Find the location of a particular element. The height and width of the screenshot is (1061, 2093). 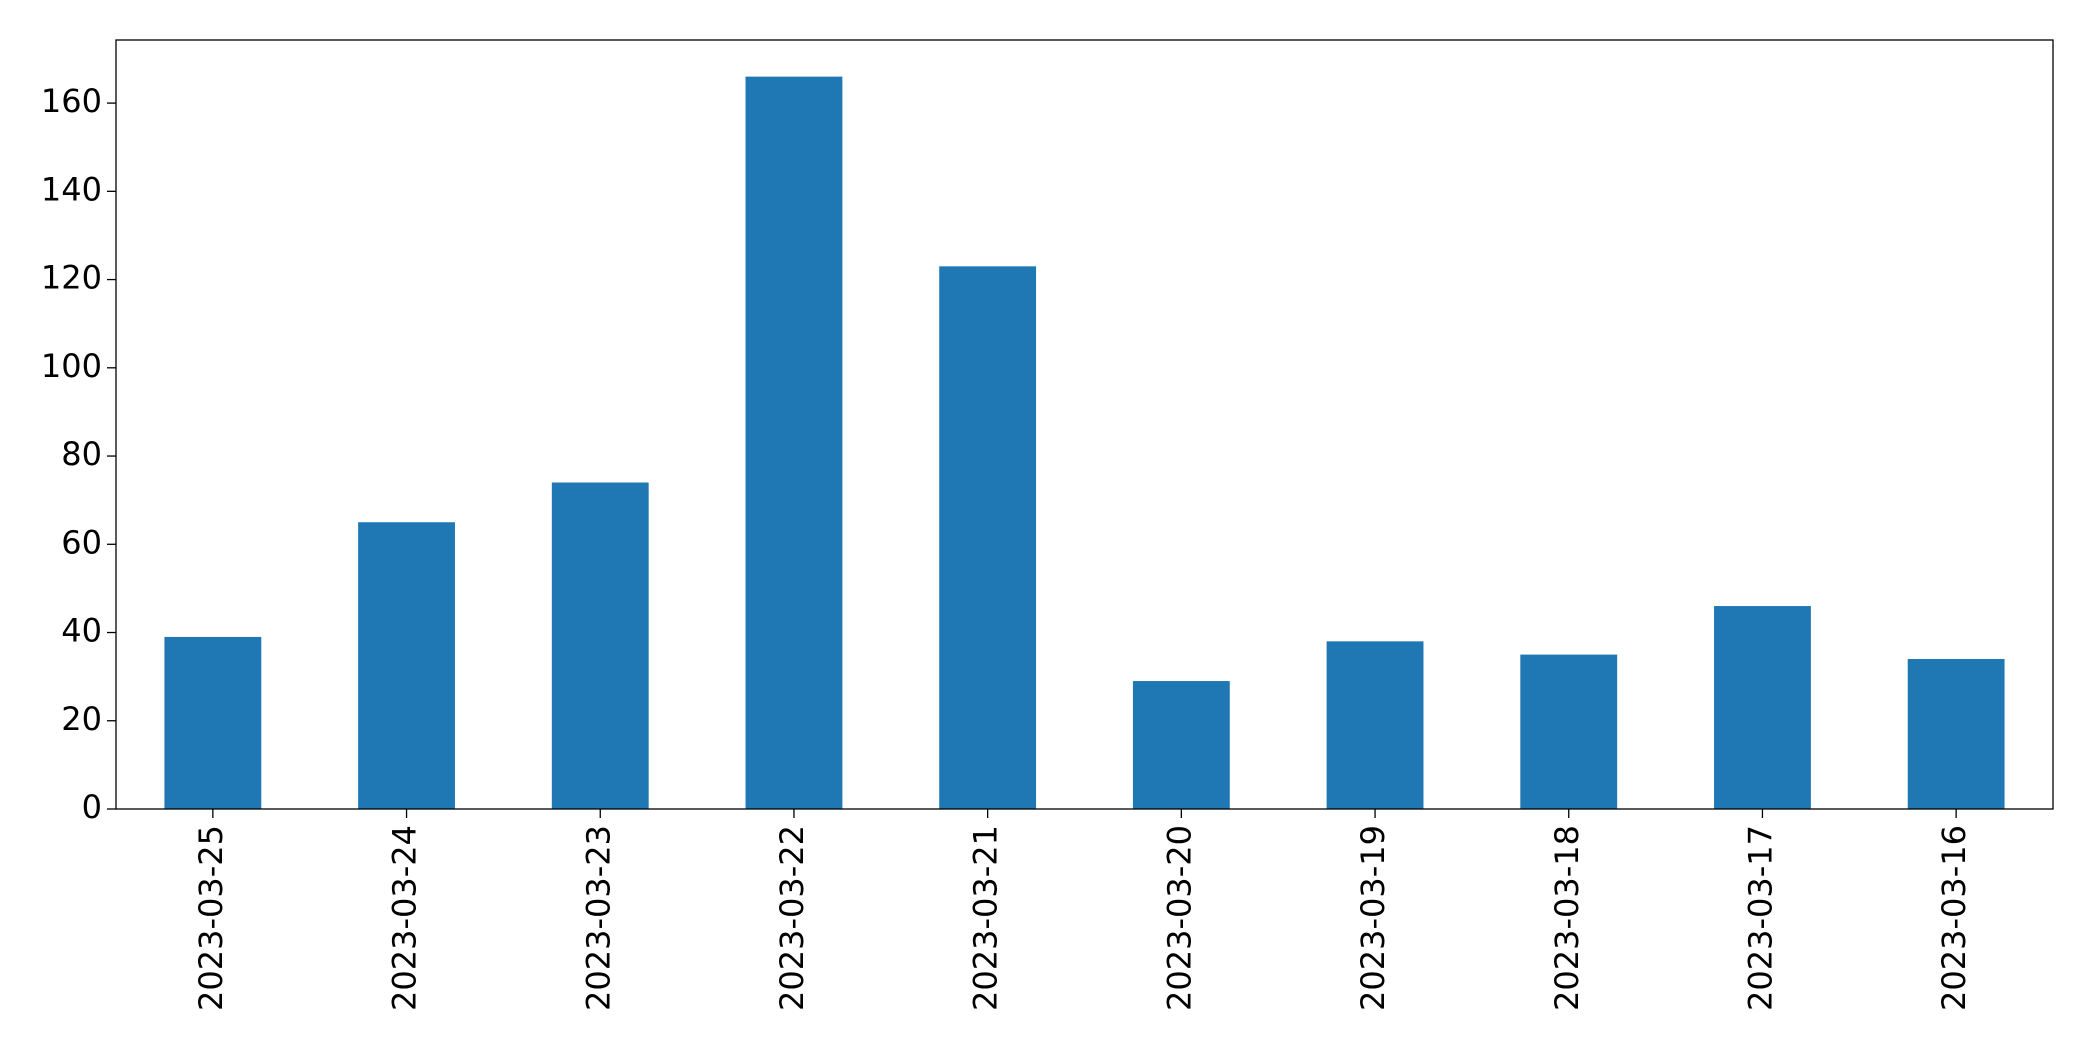

x-tick-label: 2023-03-23 is located at coordinates (598, 918).